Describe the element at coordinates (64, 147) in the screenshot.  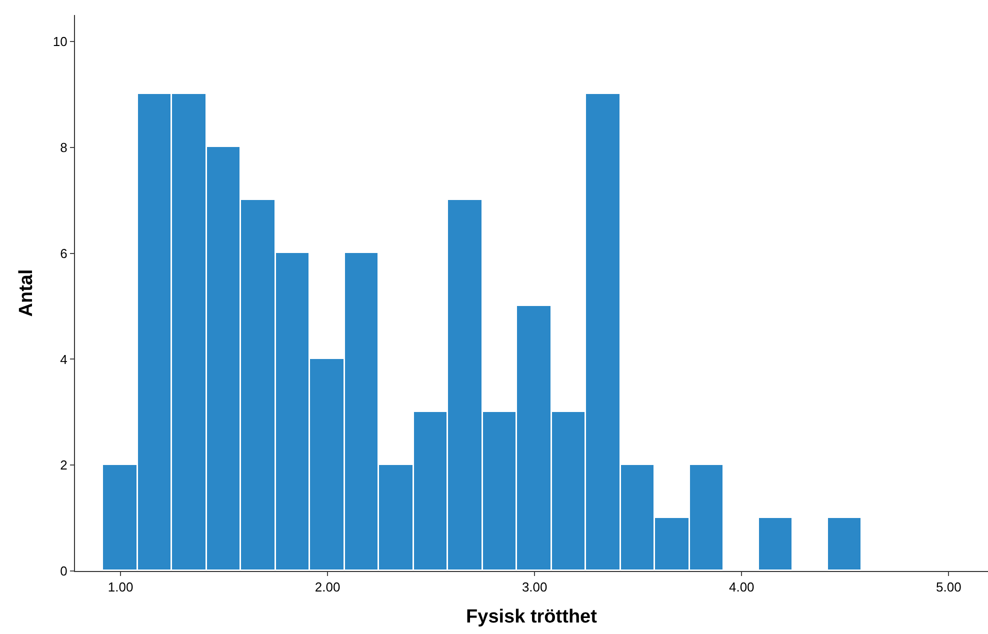
I see `y-tick-label: 8` at that location.